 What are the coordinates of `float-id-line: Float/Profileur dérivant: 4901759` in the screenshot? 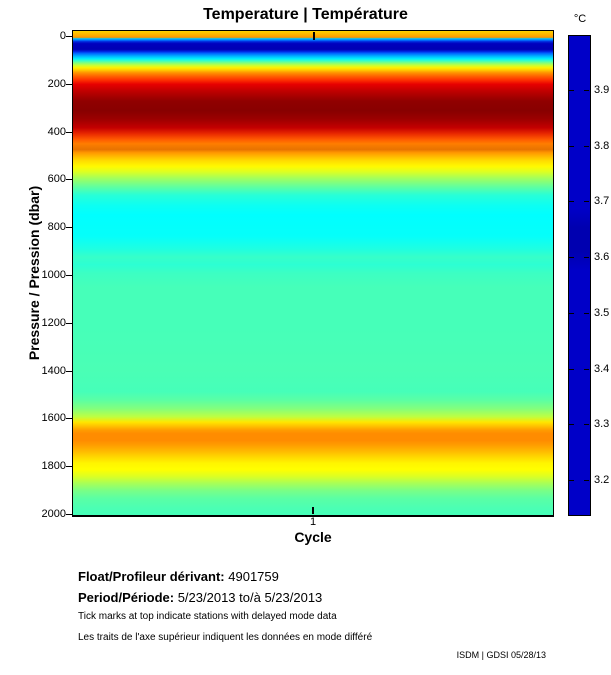 It's located at (178, 576).